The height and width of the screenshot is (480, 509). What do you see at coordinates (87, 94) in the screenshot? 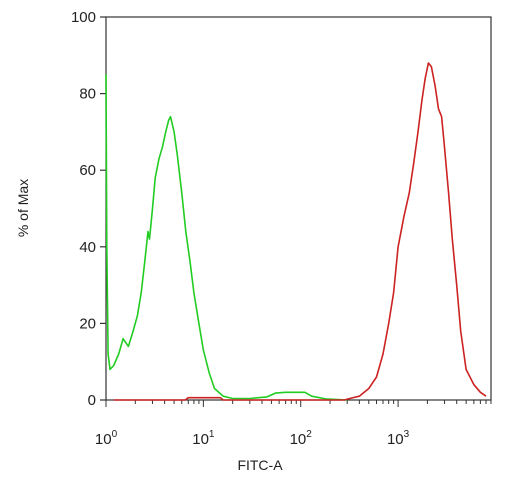
I see `y-tick-label: 80` at bounding box center [87, 94].